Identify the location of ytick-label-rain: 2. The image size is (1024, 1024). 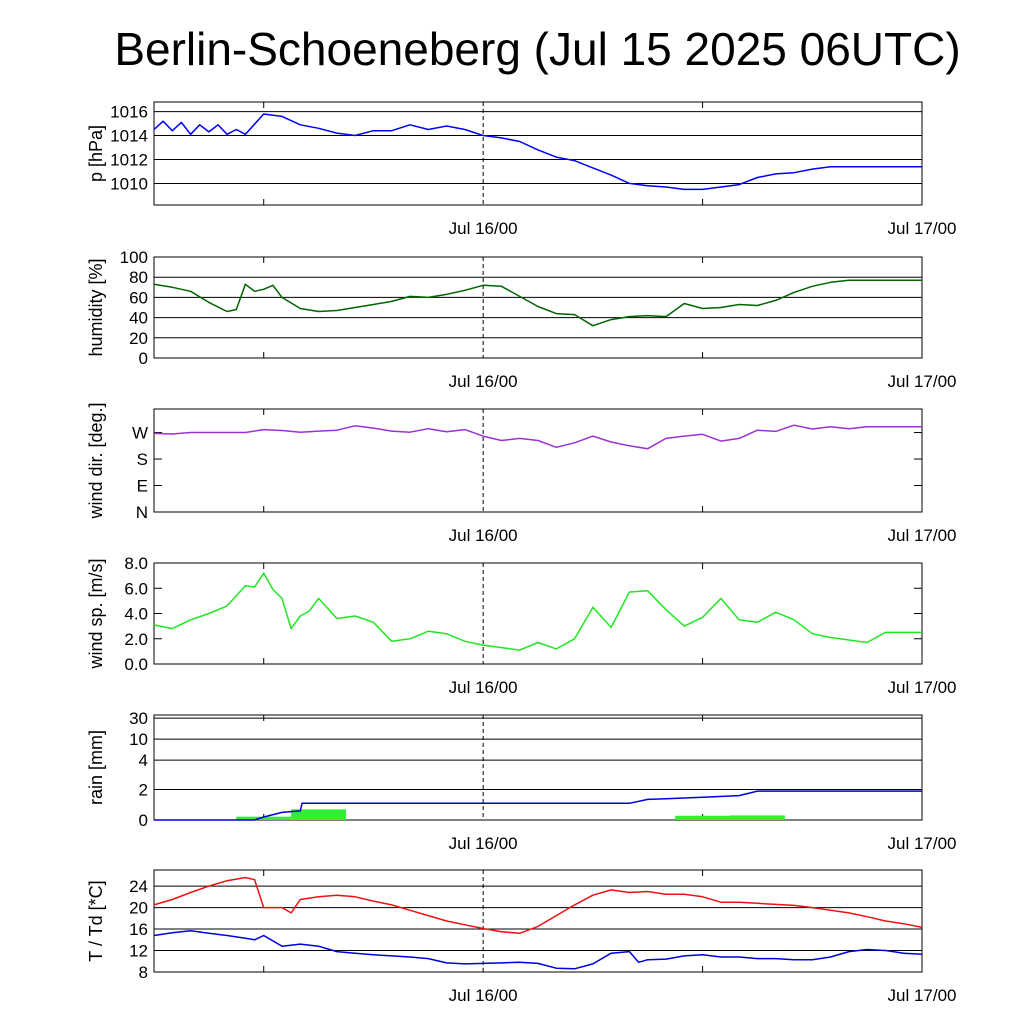
(143, 790).